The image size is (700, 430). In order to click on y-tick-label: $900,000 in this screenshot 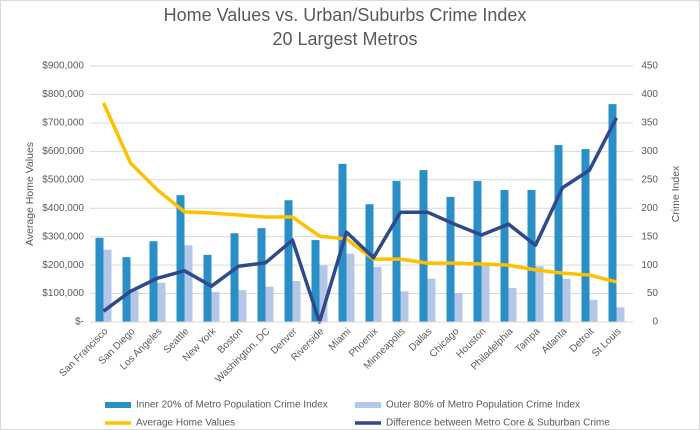, I will do `click(63, 66)`.